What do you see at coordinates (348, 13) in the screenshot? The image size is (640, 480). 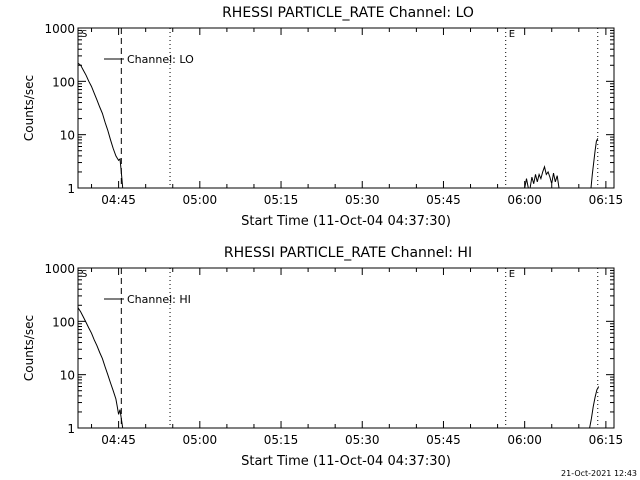 I see `chart-title-lo: RHESSI PARTICLE_RATE Channel: LO` at bounding box center [348, 13].